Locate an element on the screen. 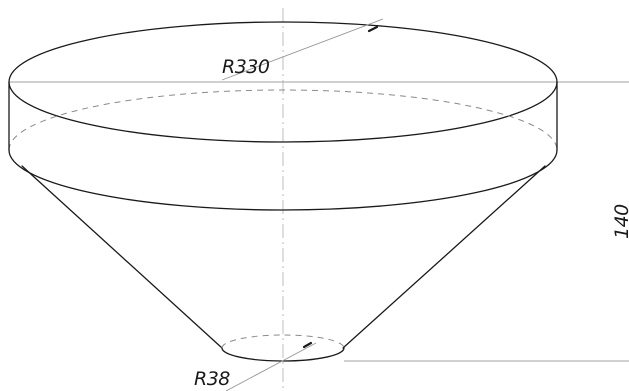 The image size is (629, 391). band-lower-front-arc is located at coordinates (283, 180).